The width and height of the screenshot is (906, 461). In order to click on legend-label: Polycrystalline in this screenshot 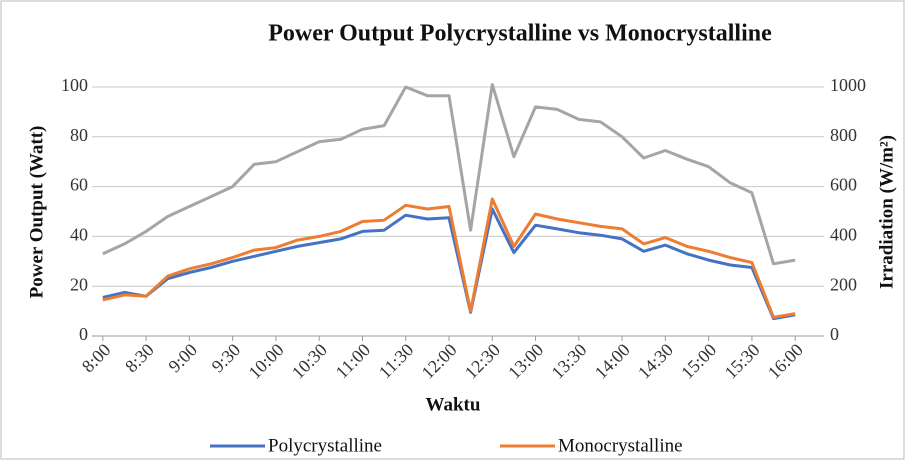, I will do `click(325, 445)`.